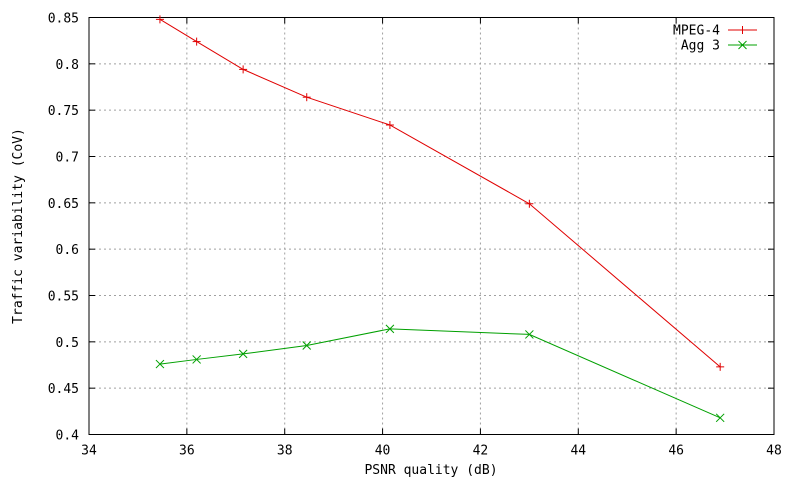 This screenshot has height=480, width=800. What do you see at coordinates (67, 158) in the screenshot?
I see `y-tick-label: 0.7` at bounding box center [67, 158].